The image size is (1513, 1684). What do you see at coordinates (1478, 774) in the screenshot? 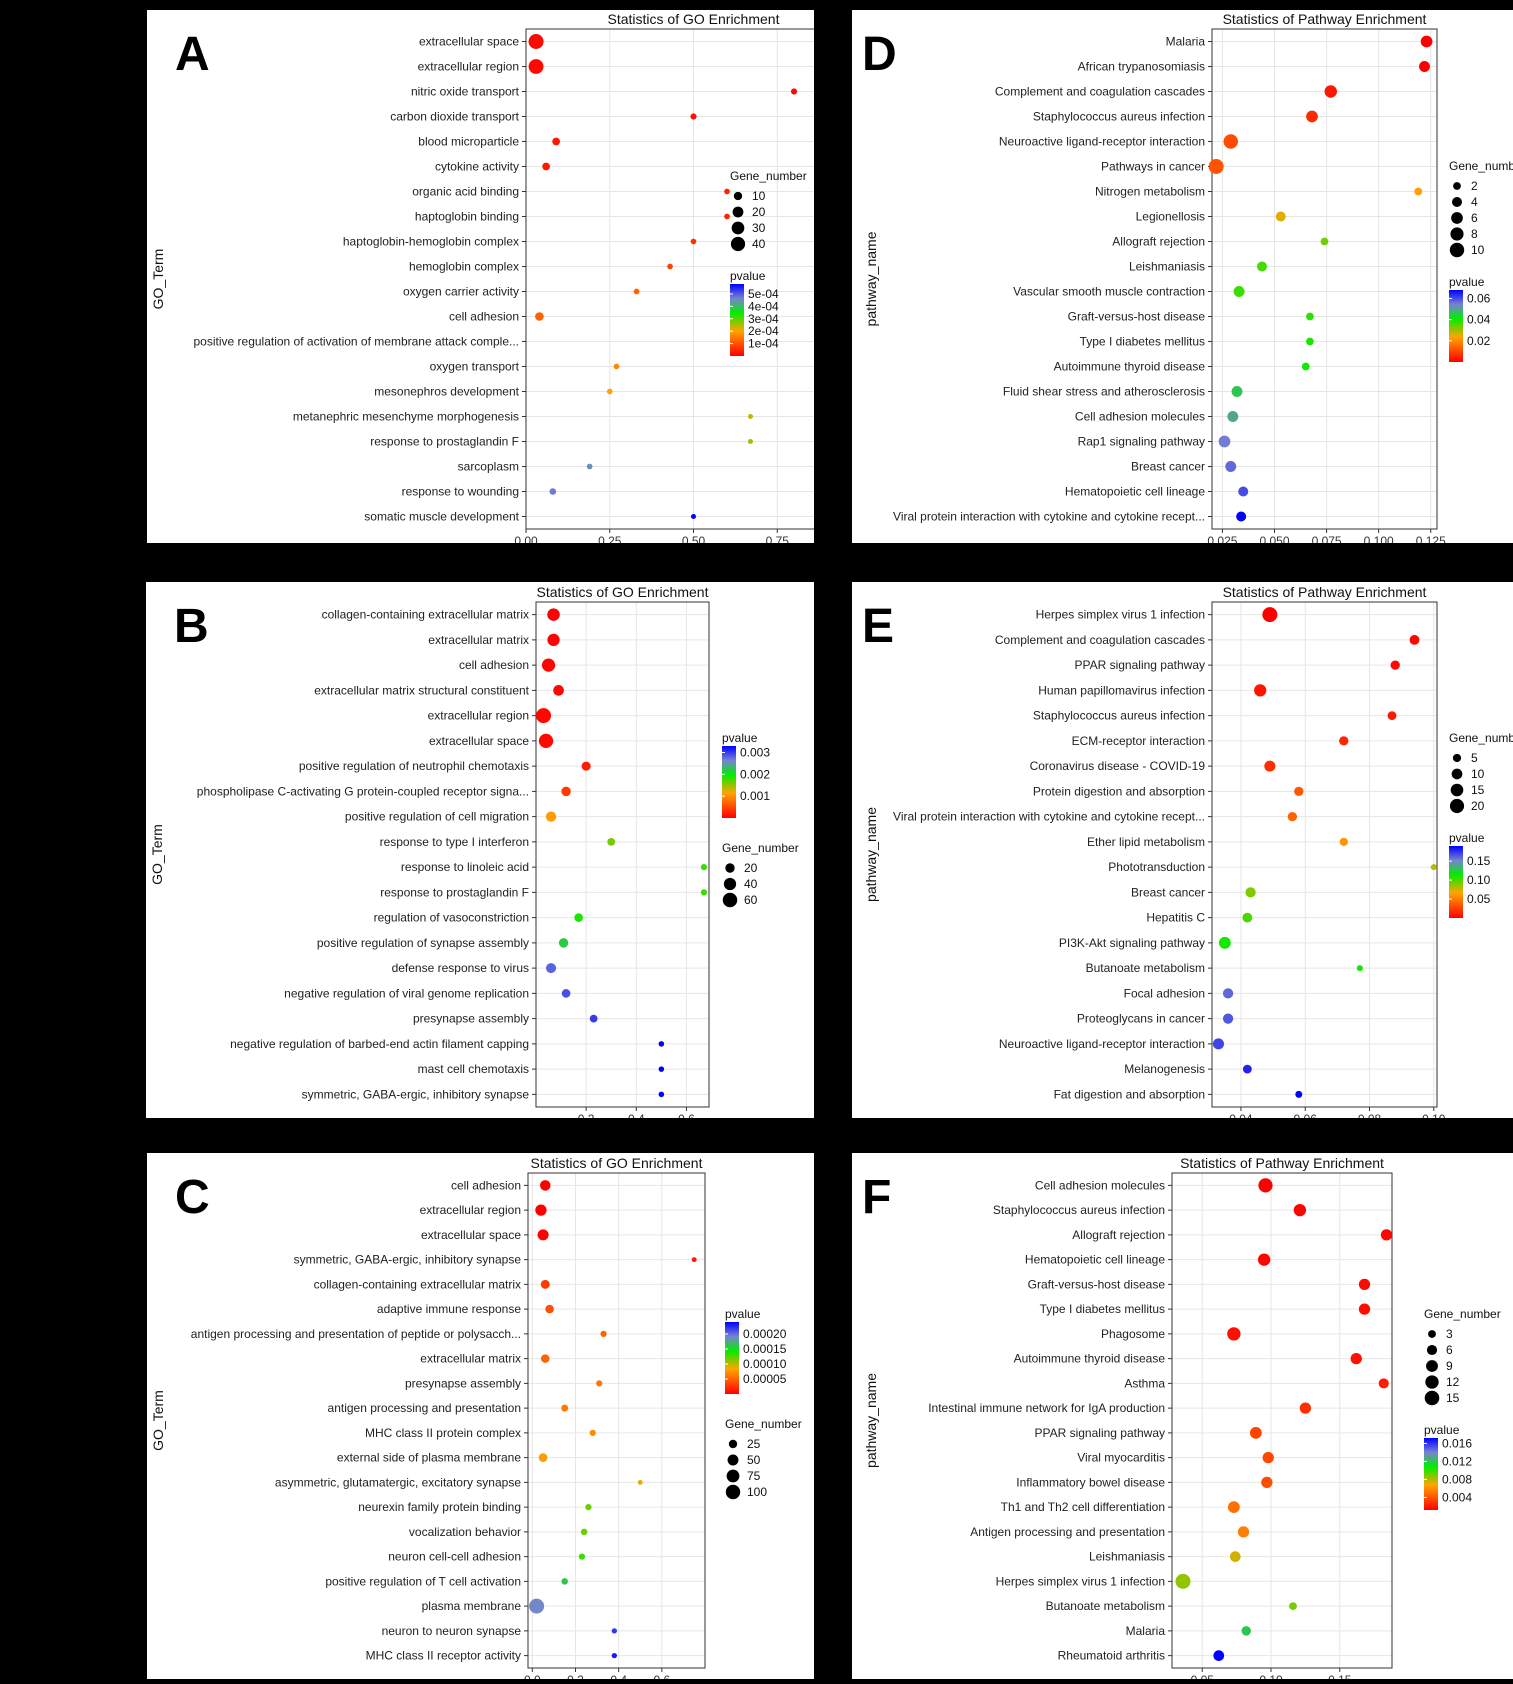
I see `size-legend-label: 10` at bounding box center [1478, 774].